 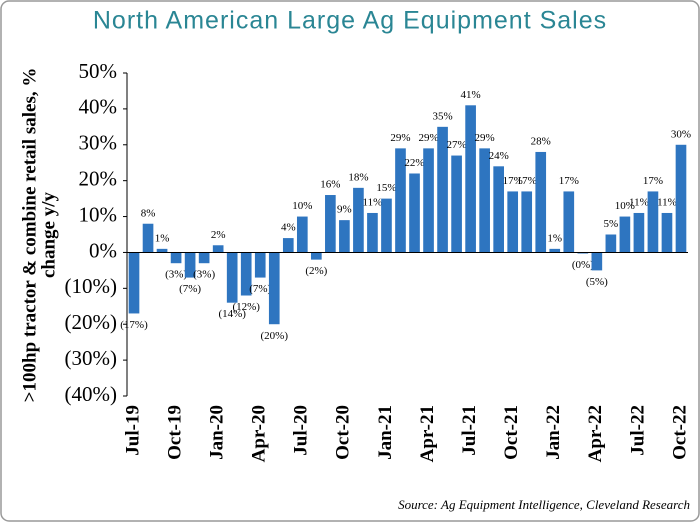 What do you see at coordinates (246, 307) in the screenshot?
I see `value-label: (12%)` at bounding box center [246, 307].